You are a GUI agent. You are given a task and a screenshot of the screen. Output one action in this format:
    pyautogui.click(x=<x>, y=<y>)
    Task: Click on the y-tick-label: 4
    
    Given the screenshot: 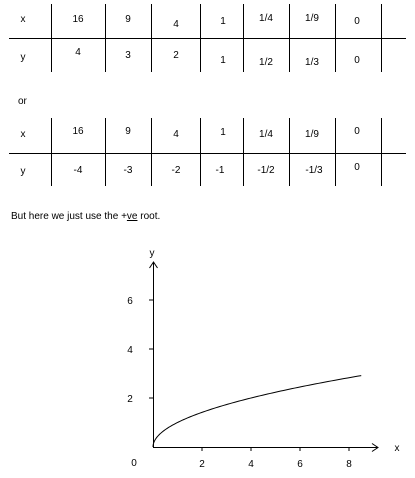 What is the action you would take?
    pyautogui.click(x=130, y=350)
    